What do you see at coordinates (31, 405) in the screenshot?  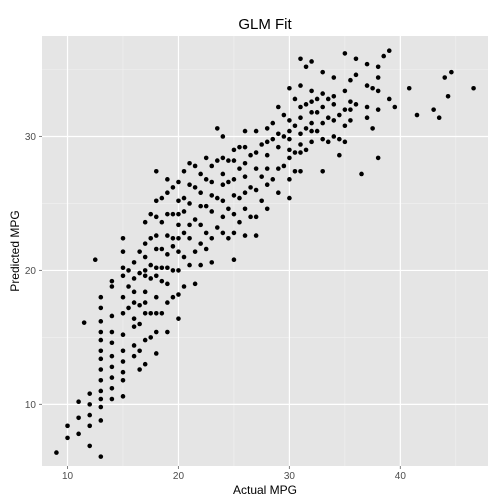 I see `y-tick-label: 10` at bounding box center [31, 405].